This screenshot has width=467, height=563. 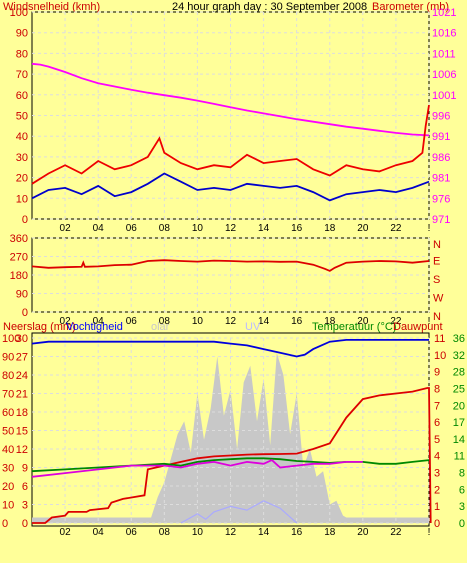 What do you see at coordinates (459, 373) in the screenshot?
I see `y-tick-temperature: 28` at bounding box center [459, 373].